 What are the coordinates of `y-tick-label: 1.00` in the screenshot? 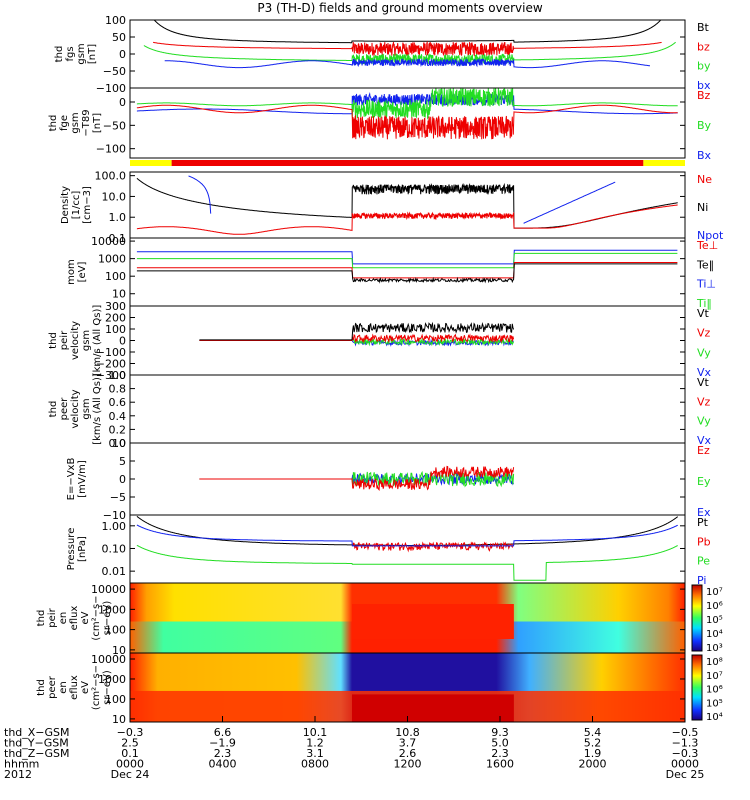 It's located at (114, 526).